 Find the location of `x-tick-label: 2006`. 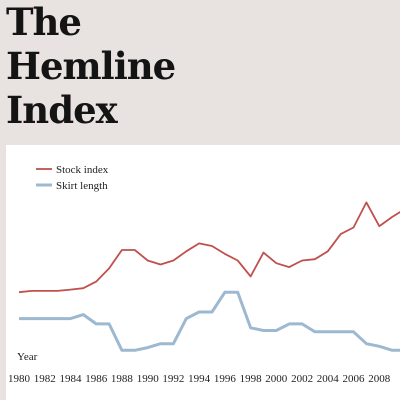

x-tick-label: 2006 is located at coordinates (354, 379).